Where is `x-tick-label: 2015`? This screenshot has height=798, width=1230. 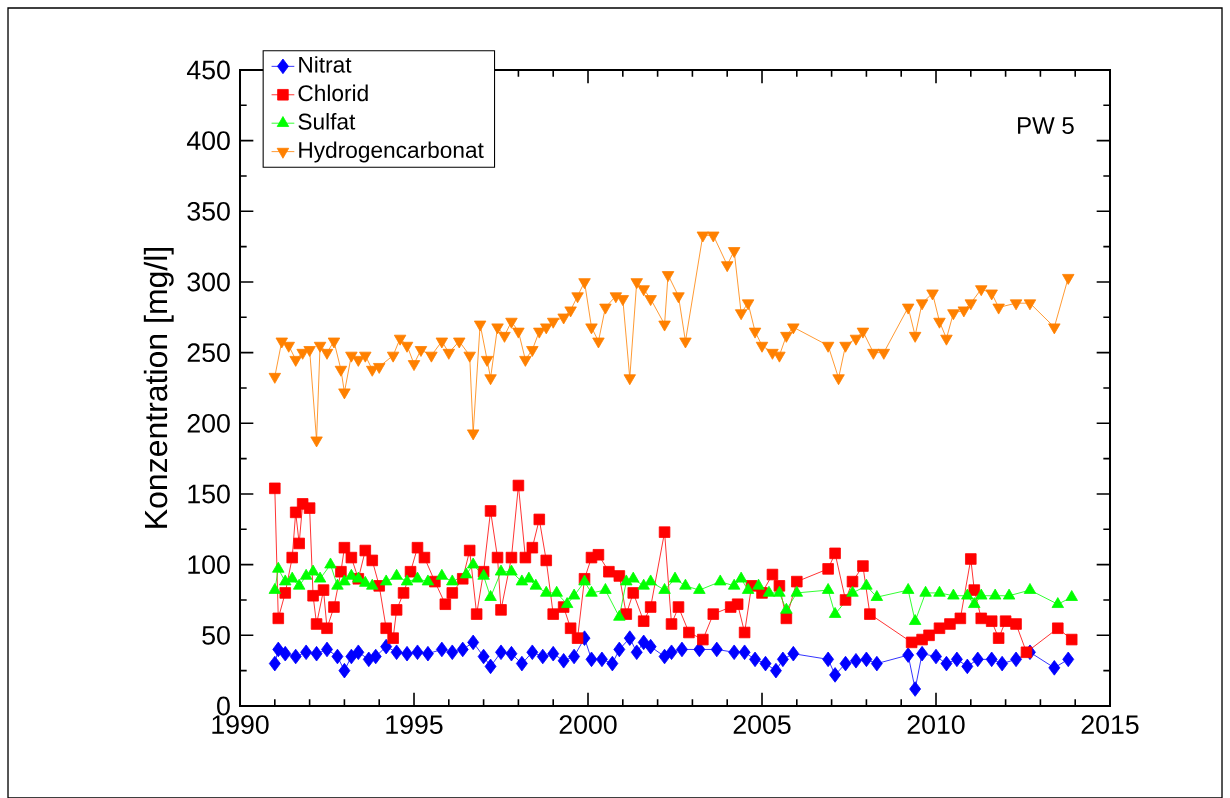 x-tick-label: 2015 is located at coordinates (1110, 725).